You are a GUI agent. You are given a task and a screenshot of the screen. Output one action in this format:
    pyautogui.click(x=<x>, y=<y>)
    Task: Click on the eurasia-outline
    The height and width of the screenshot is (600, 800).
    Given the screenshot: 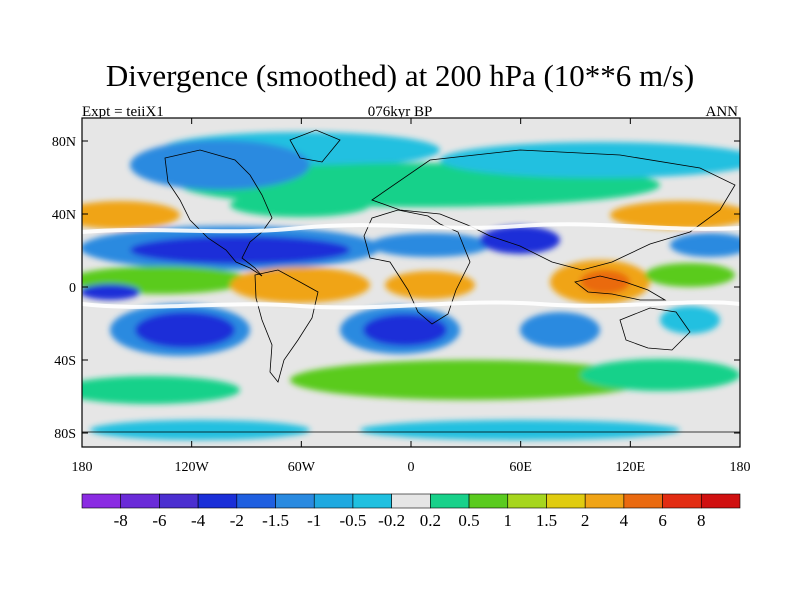 What is the action you would take?
    pyautogui.click(x=553, y=210)
    